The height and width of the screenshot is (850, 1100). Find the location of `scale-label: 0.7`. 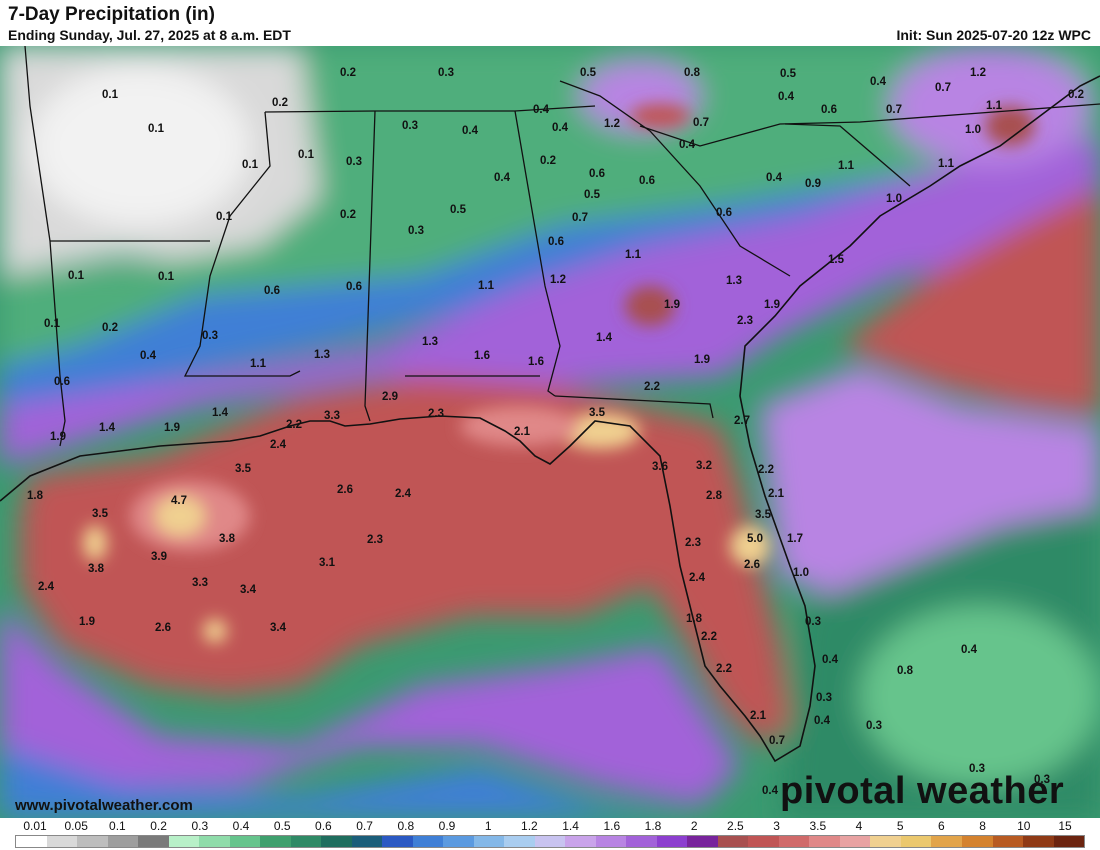

scale-label: 0.7 is located at coordinates (364, 826).